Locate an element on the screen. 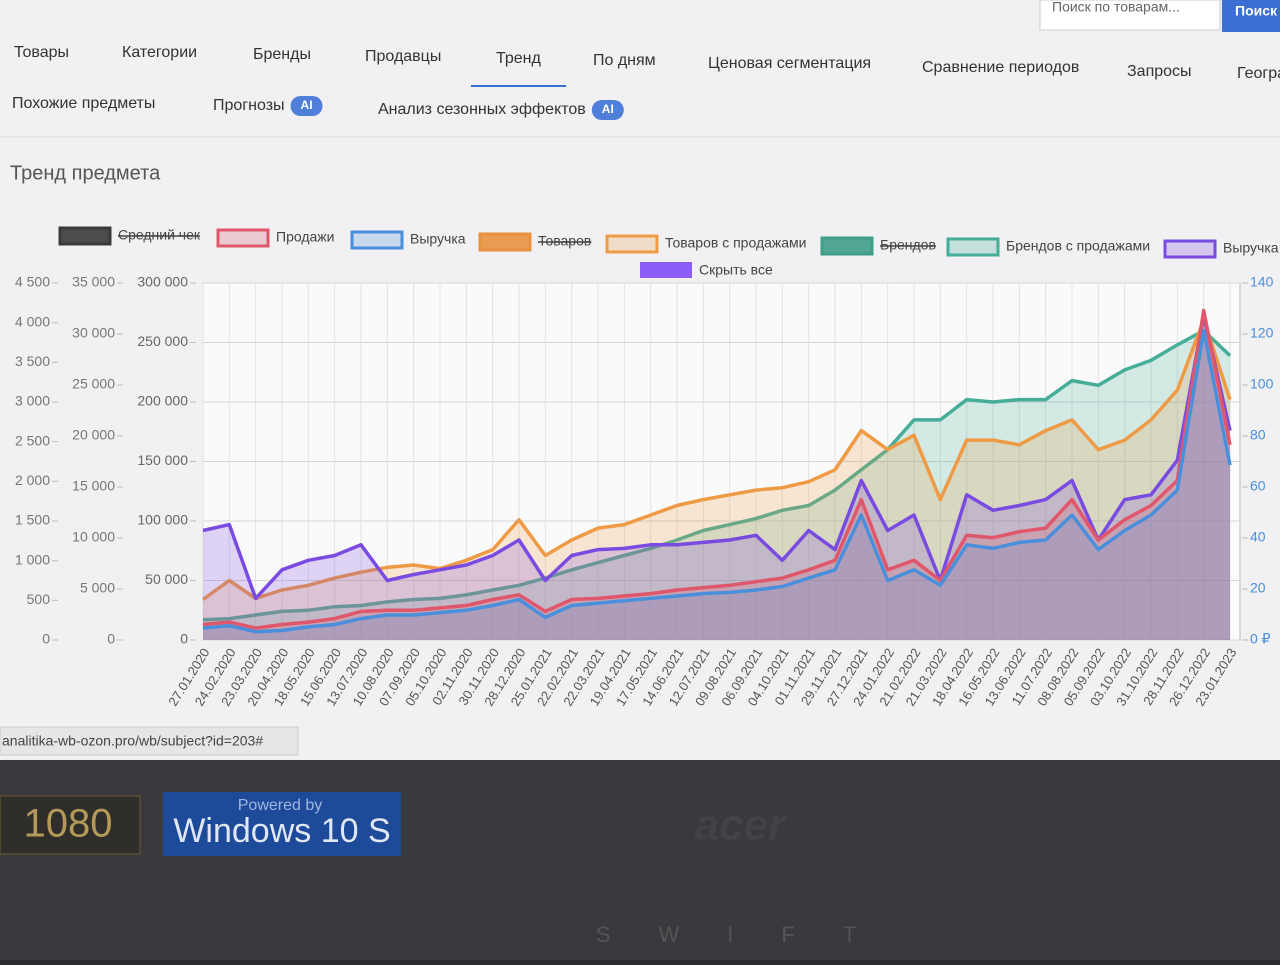 This screenshot has height=965, width=1280. nav-tab: Категории is located at coordinates (159, 52).